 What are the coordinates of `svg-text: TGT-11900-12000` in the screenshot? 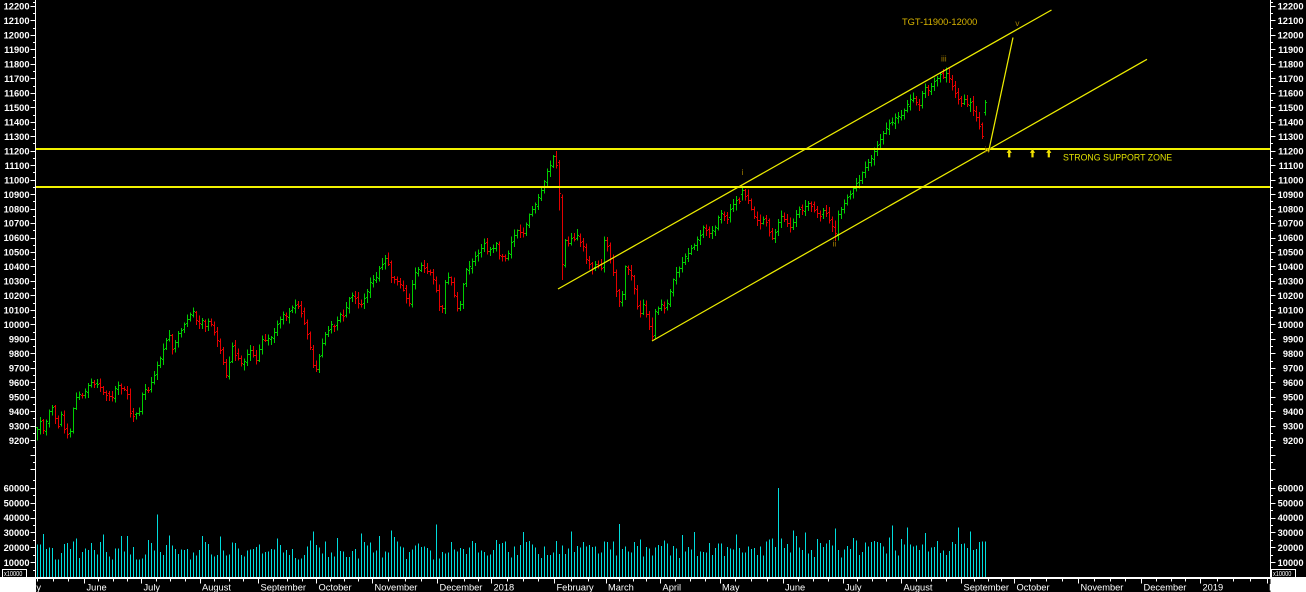 It's located at (939, 22).